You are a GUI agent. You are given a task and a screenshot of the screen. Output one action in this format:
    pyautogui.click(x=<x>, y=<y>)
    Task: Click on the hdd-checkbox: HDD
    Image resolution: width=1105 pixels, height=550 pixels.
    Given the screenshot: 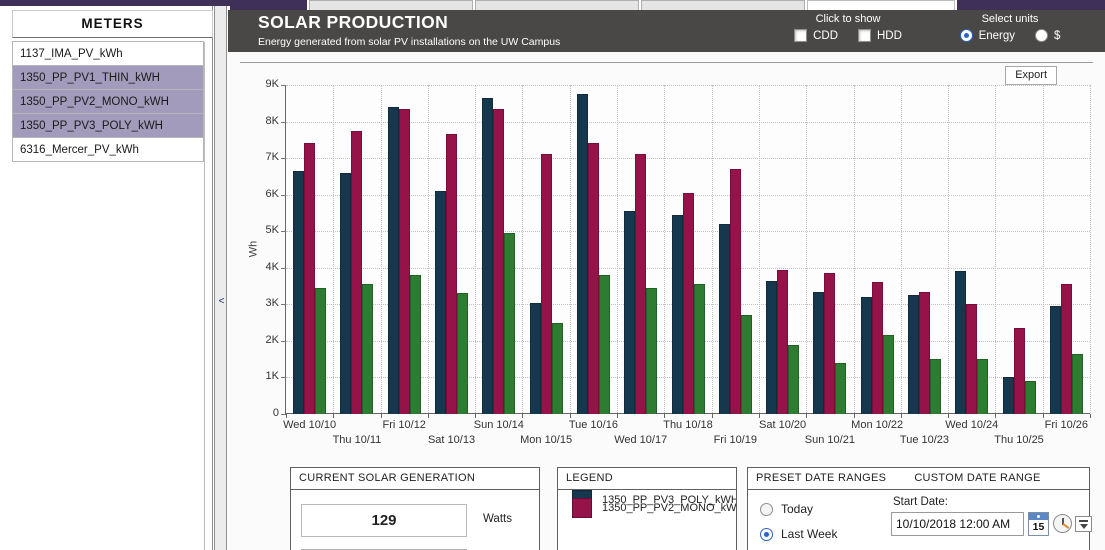 What is the action you would take?
    pyautogui.click(x=880, y=35)
    